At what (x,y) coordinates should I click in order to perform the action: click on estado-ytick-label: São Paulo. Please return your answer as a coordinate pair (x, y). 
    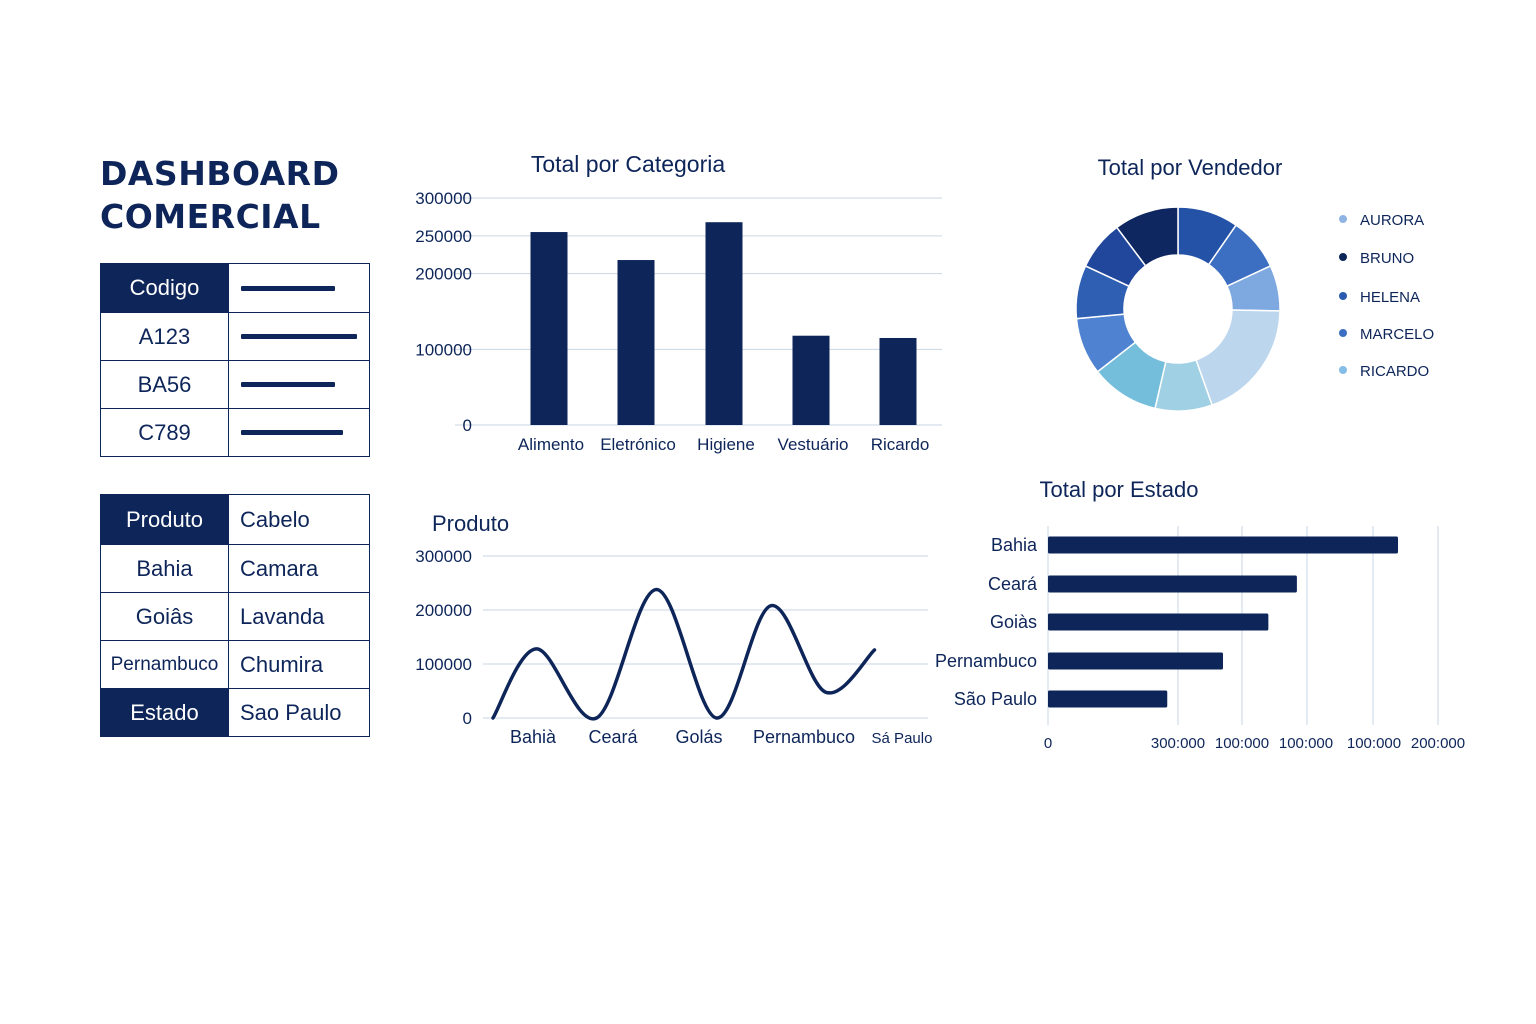
    Looking at the image, I should click on (995, 699).